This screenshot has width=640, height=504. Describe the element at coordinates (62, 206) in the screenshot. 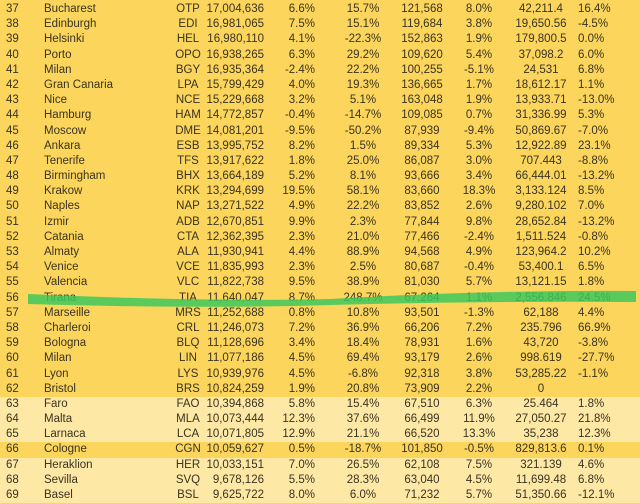

I see `city-cell: Naples` at that location.